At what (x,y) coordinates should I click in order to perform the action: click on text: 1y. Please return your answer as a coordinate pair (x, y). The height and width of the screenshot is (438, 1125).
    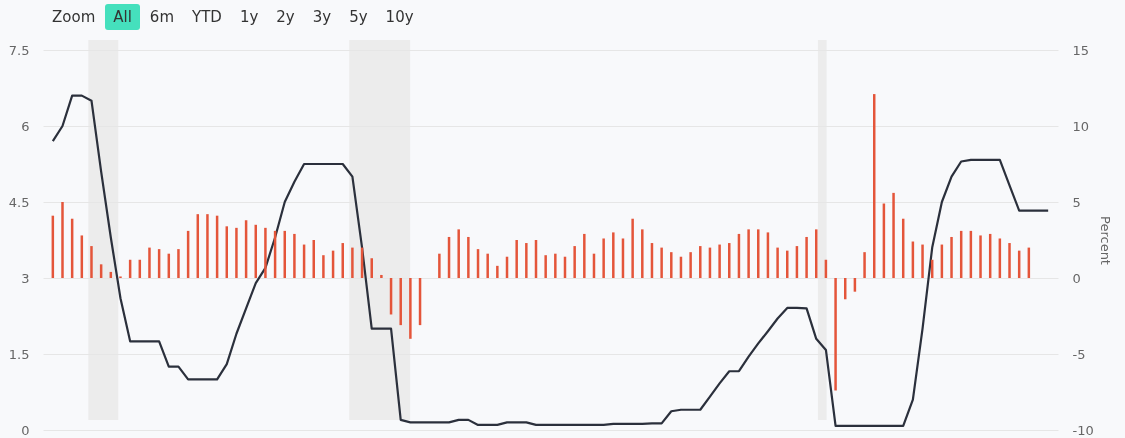
    Looking at the image, I should click on (249, 17).